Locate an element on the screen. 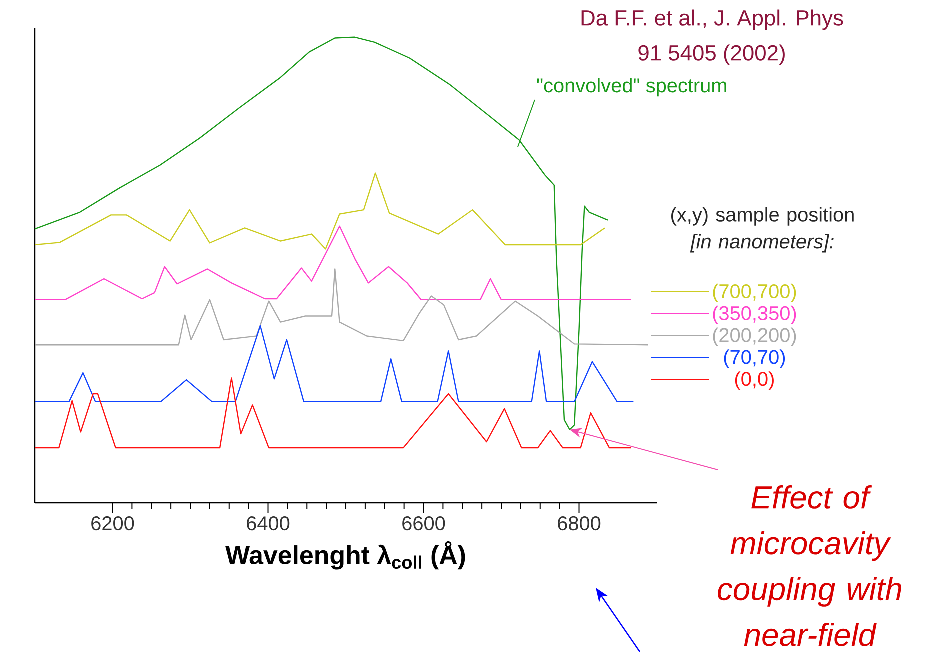 This screenshot has width=939, height=652. text: Da F.F. et al., J. Appl. Phys is located at coordinates (713, 20).